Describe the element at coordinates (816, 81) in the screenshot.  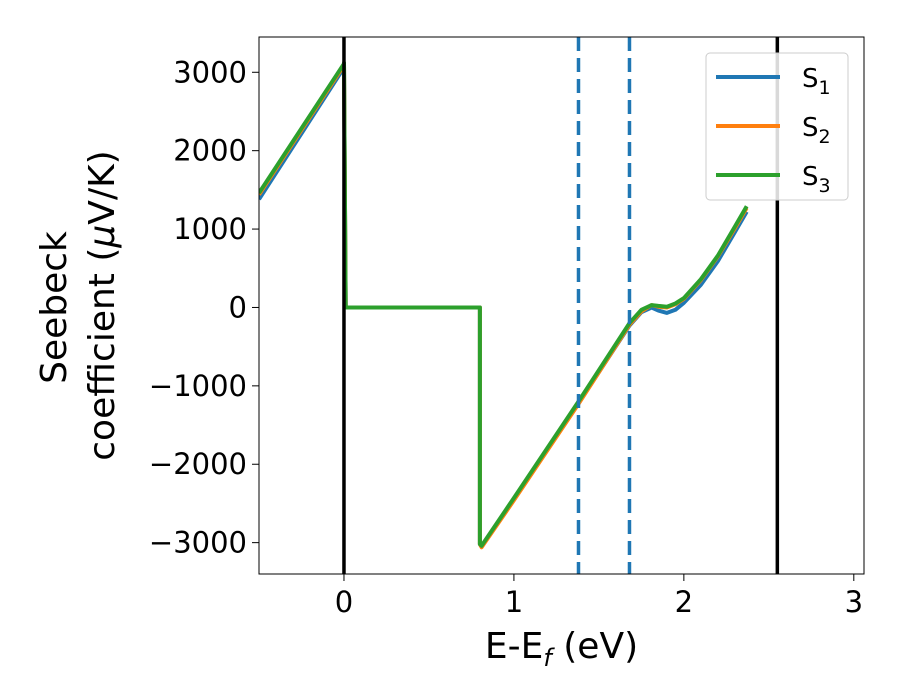
I see `legend-label-s1: S1` at that location.